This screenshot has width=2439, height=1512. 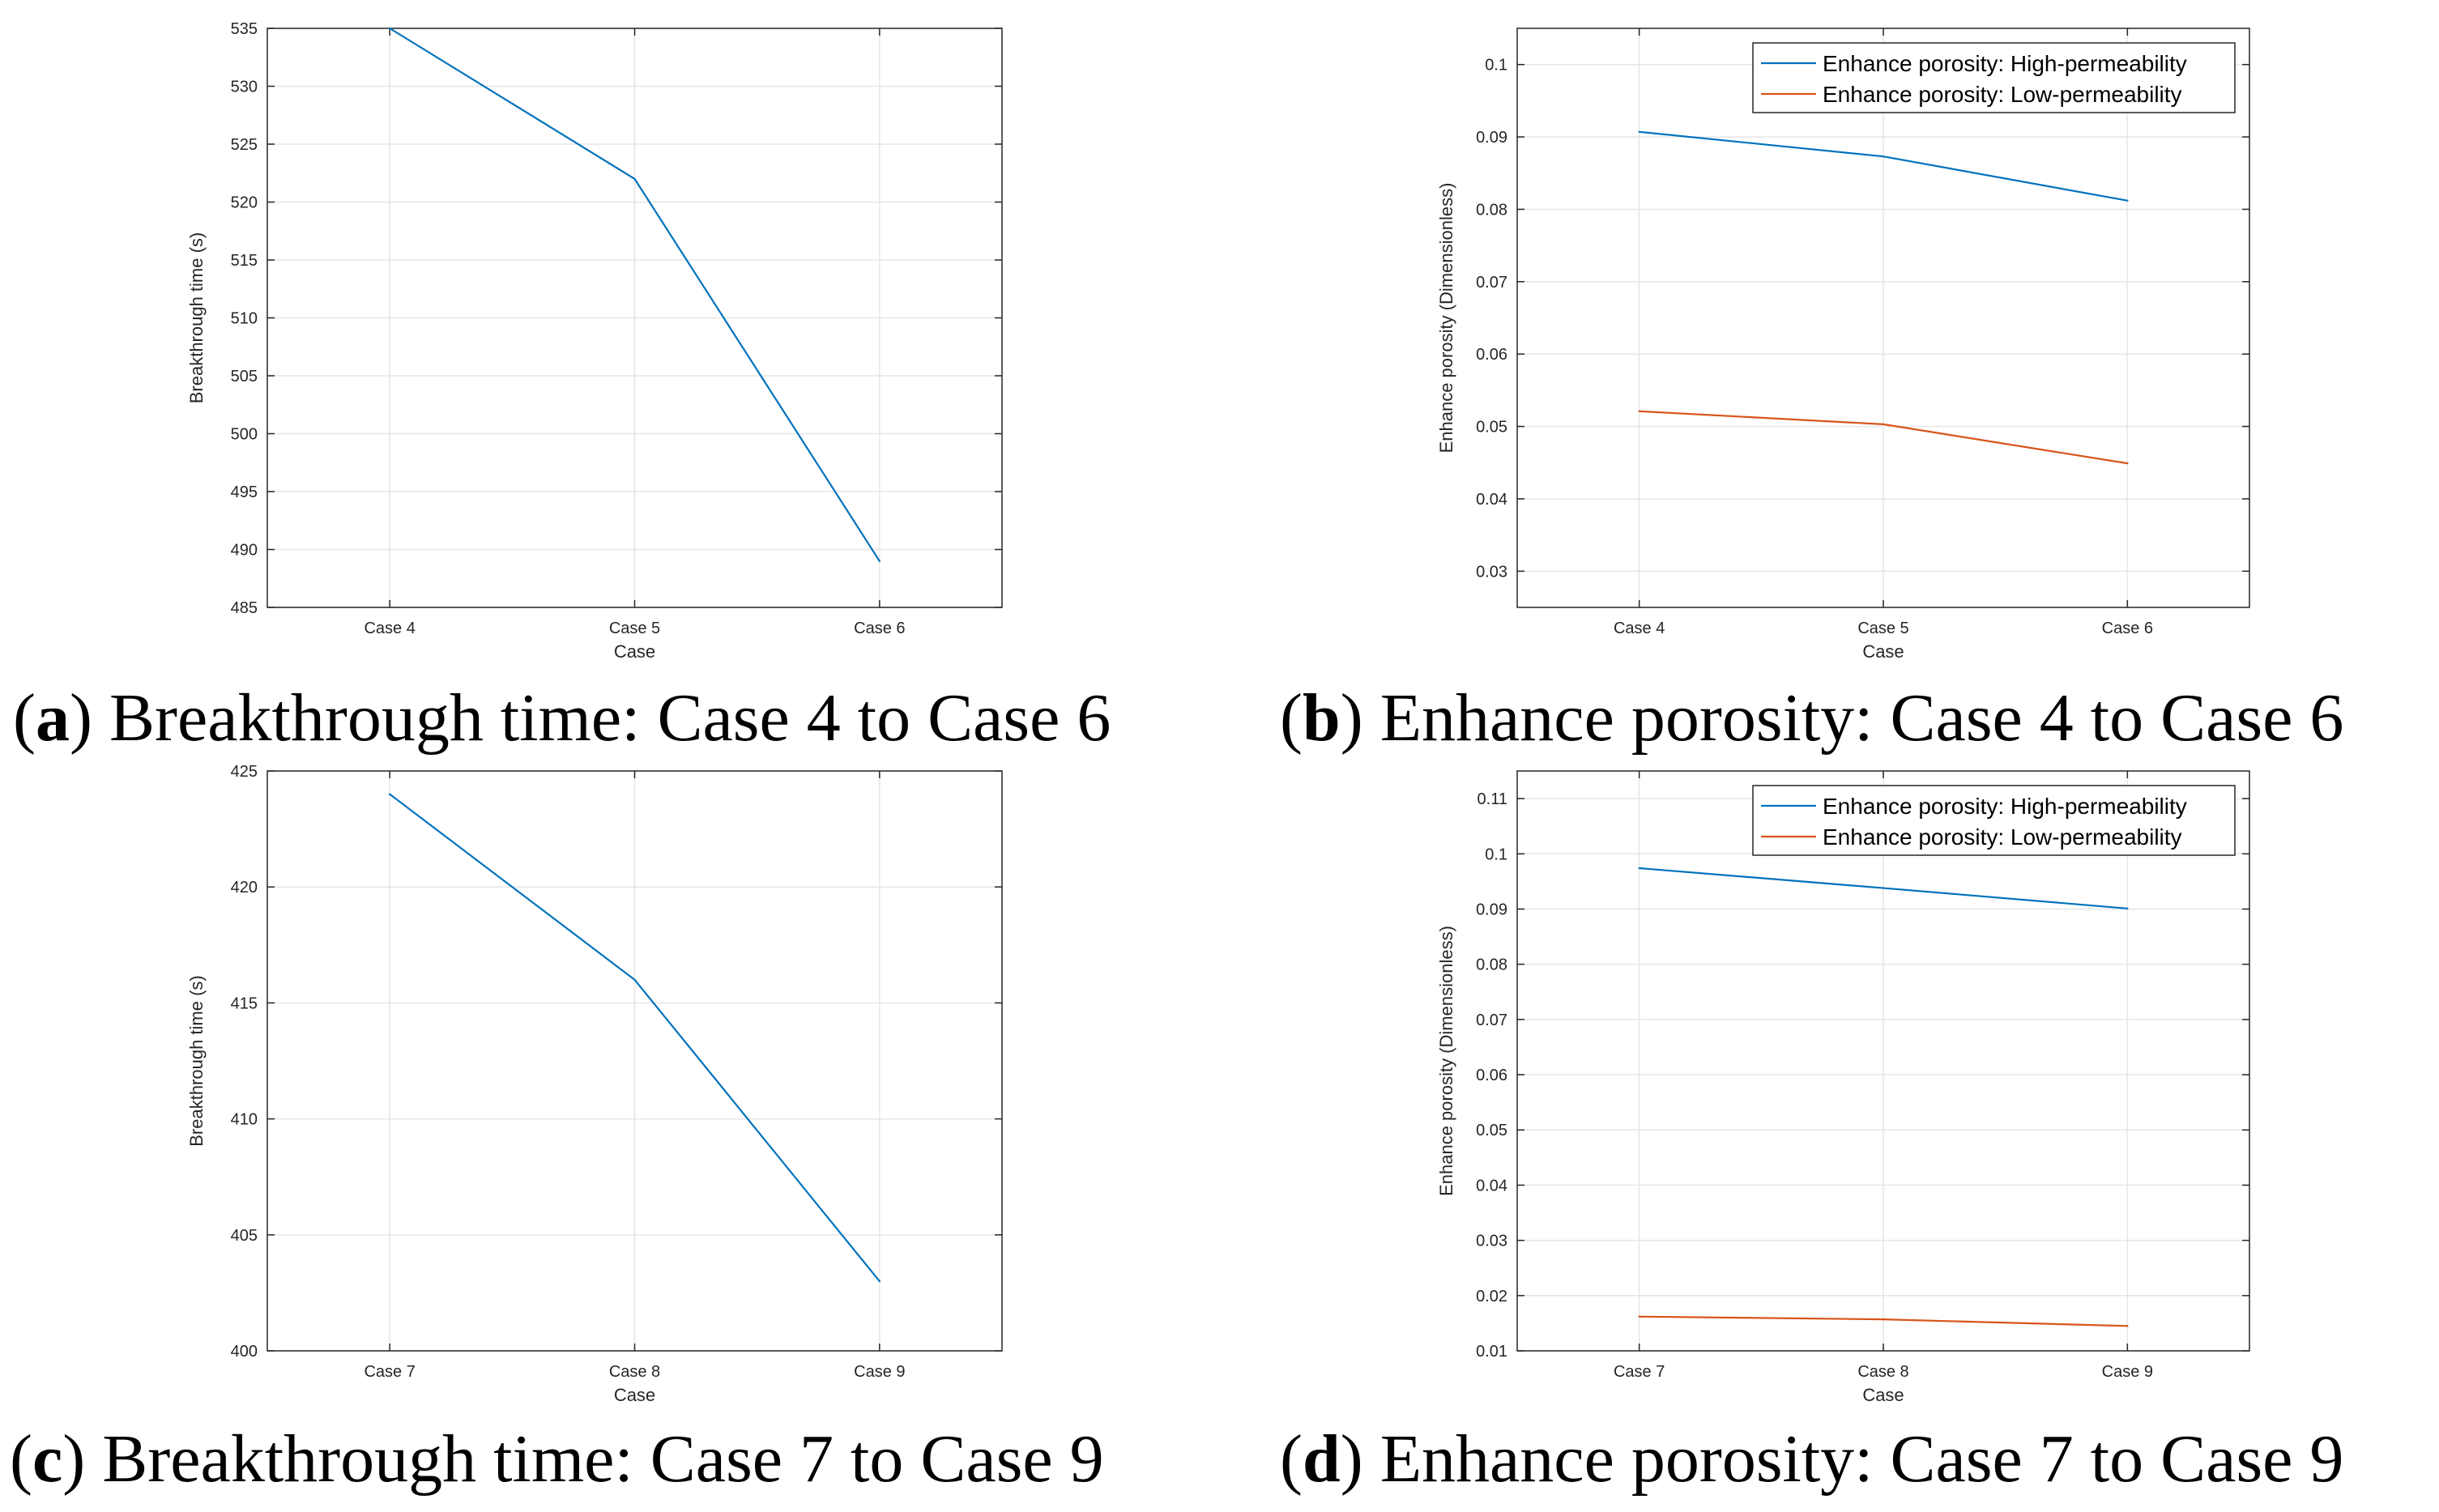 What do you see at coordinates (244, 1352) in the screenshot?
I see `ytick-label-c-0: 400` at bounding box center [244, 1352].